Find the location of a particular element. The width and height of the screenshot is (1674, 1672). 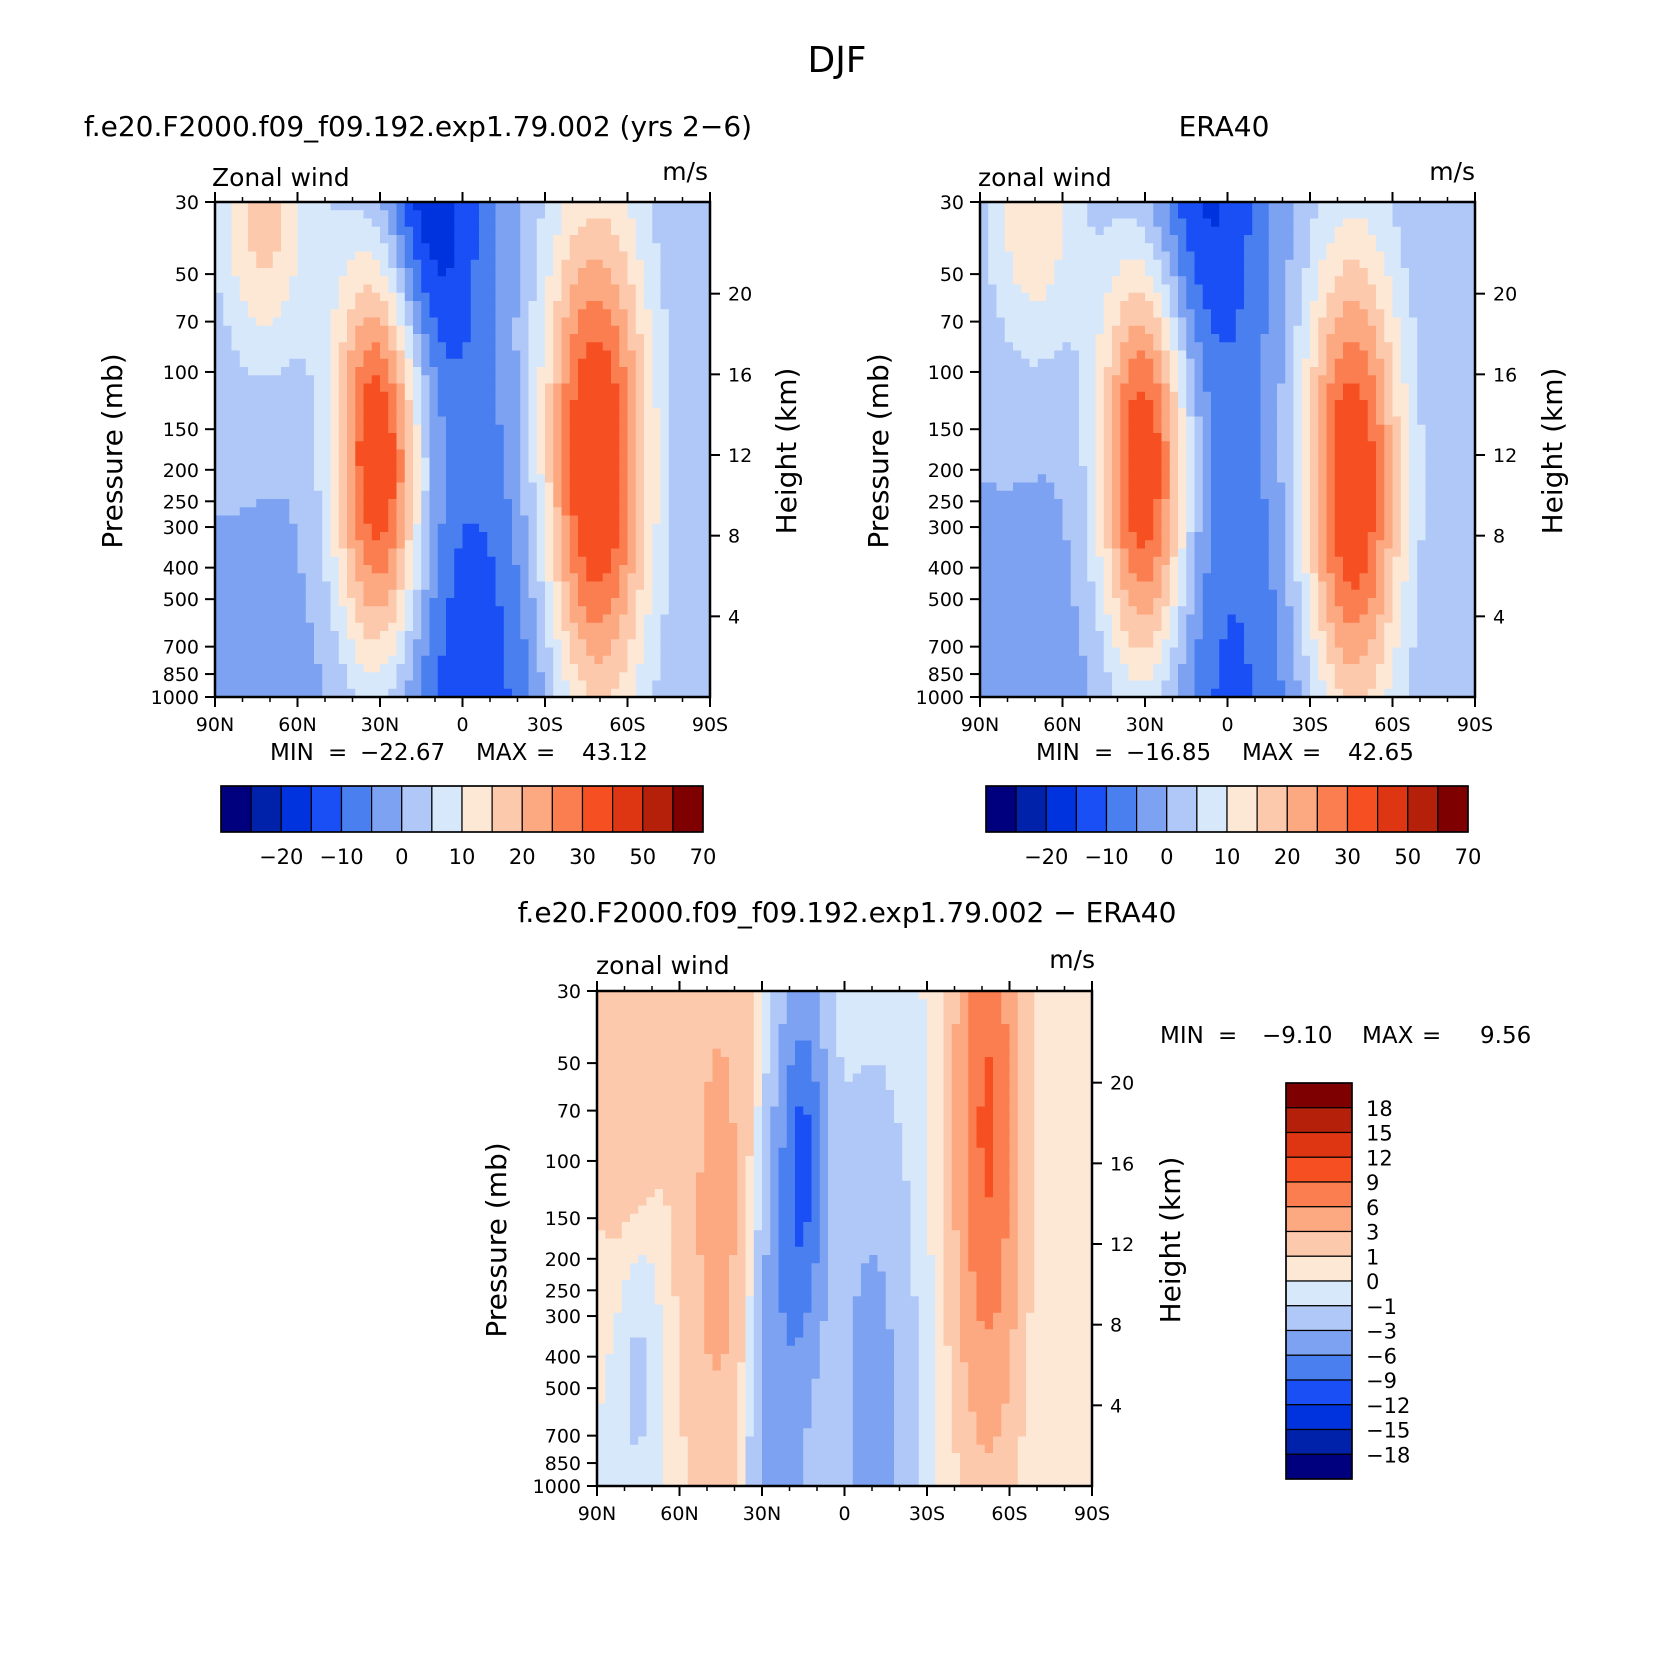

panel-model-variable-label: Zonal wind is located at coordinates (281, 177).